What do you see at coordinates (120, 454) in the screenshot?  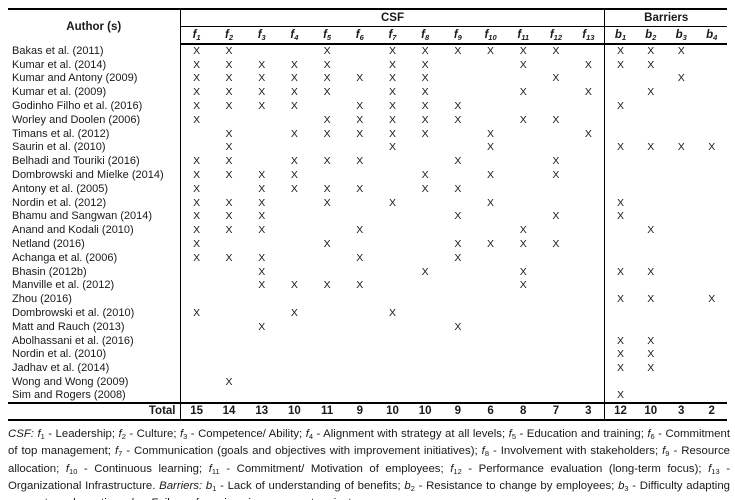 I see `footnote-csf-subscript: 7` at bounding box center [120, 454].